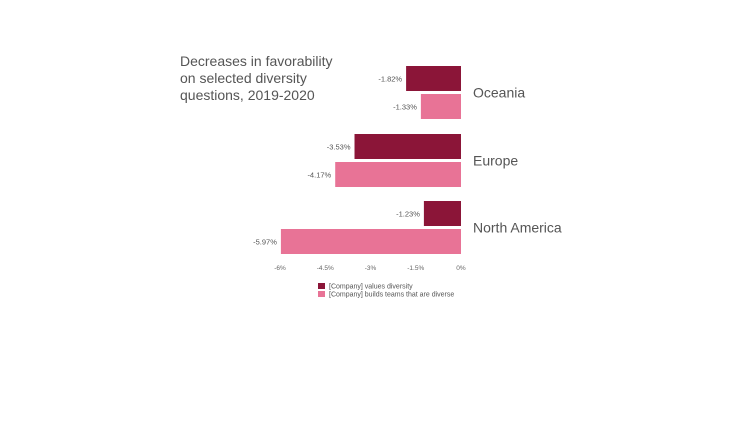 The image size is (750, 422). Describe the element at coordinates (391, 295) in the screenshot. I see `legend-label: [Company] builds teams that are diverse` at that location.